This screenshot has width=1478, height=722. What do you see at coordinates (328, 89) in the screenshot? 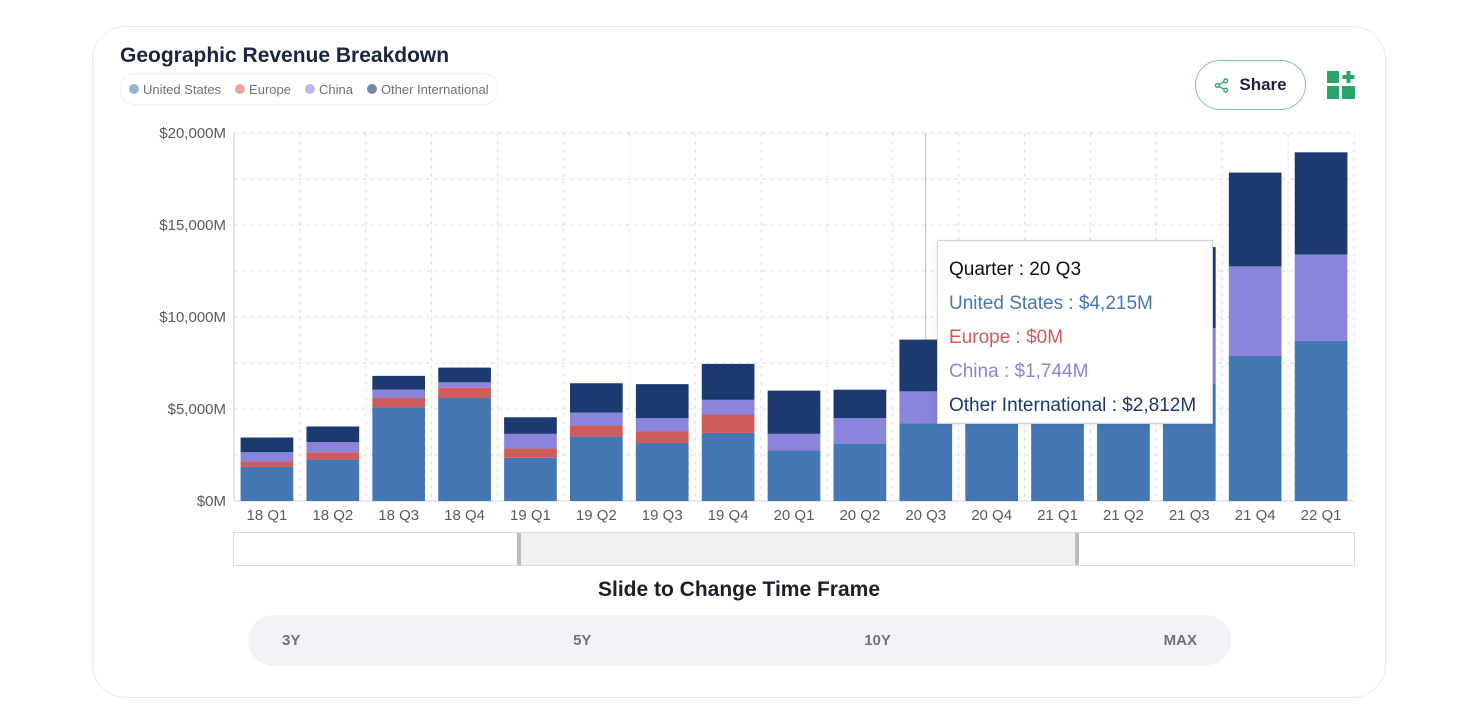
I see `legend-item-china: China` at bounding box center [328, 89].